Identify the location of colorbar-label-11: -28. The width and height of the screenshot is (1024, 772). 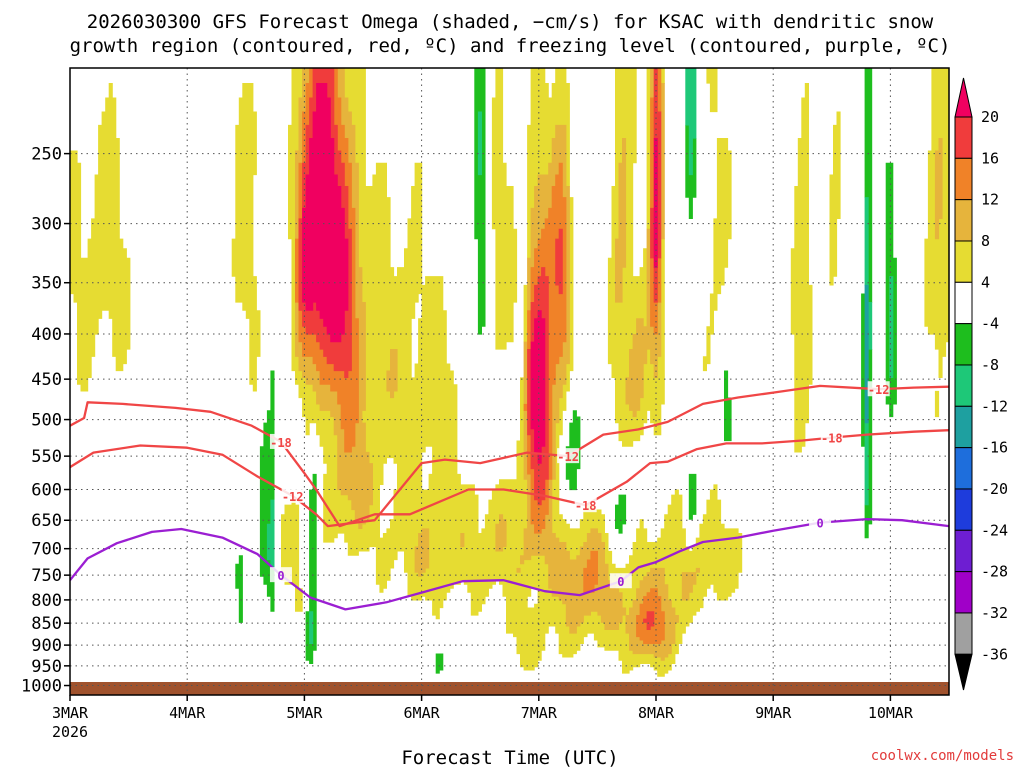
(994, 572).